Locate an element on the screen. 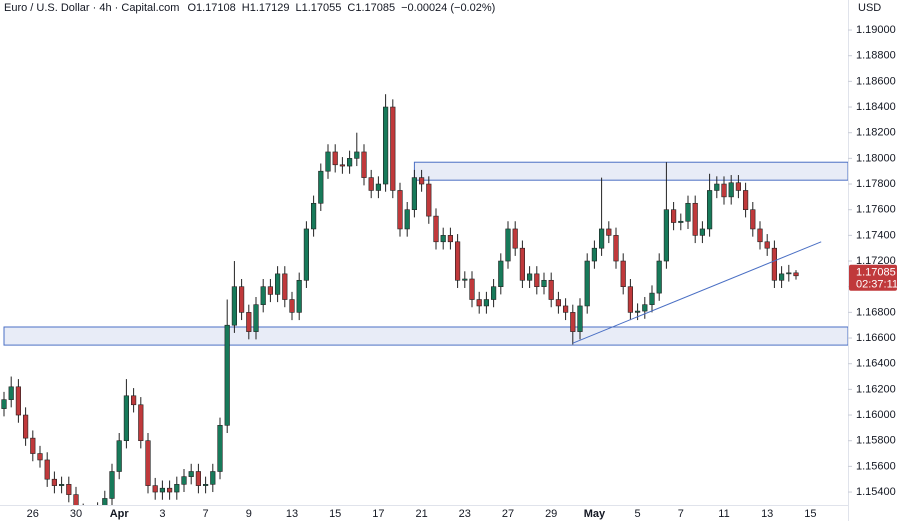 This screenshot has height=521, width=900. y-tick-label: 1.18800 is located at coordinates (876, 56).